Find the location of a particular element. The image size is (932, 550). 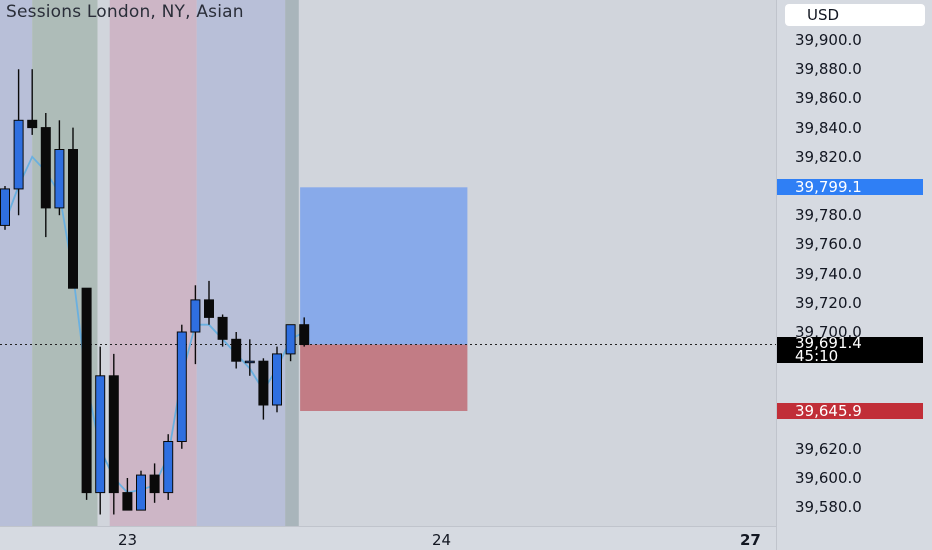

price-tick: 39,880.0 is located at coordinates (828, 69).